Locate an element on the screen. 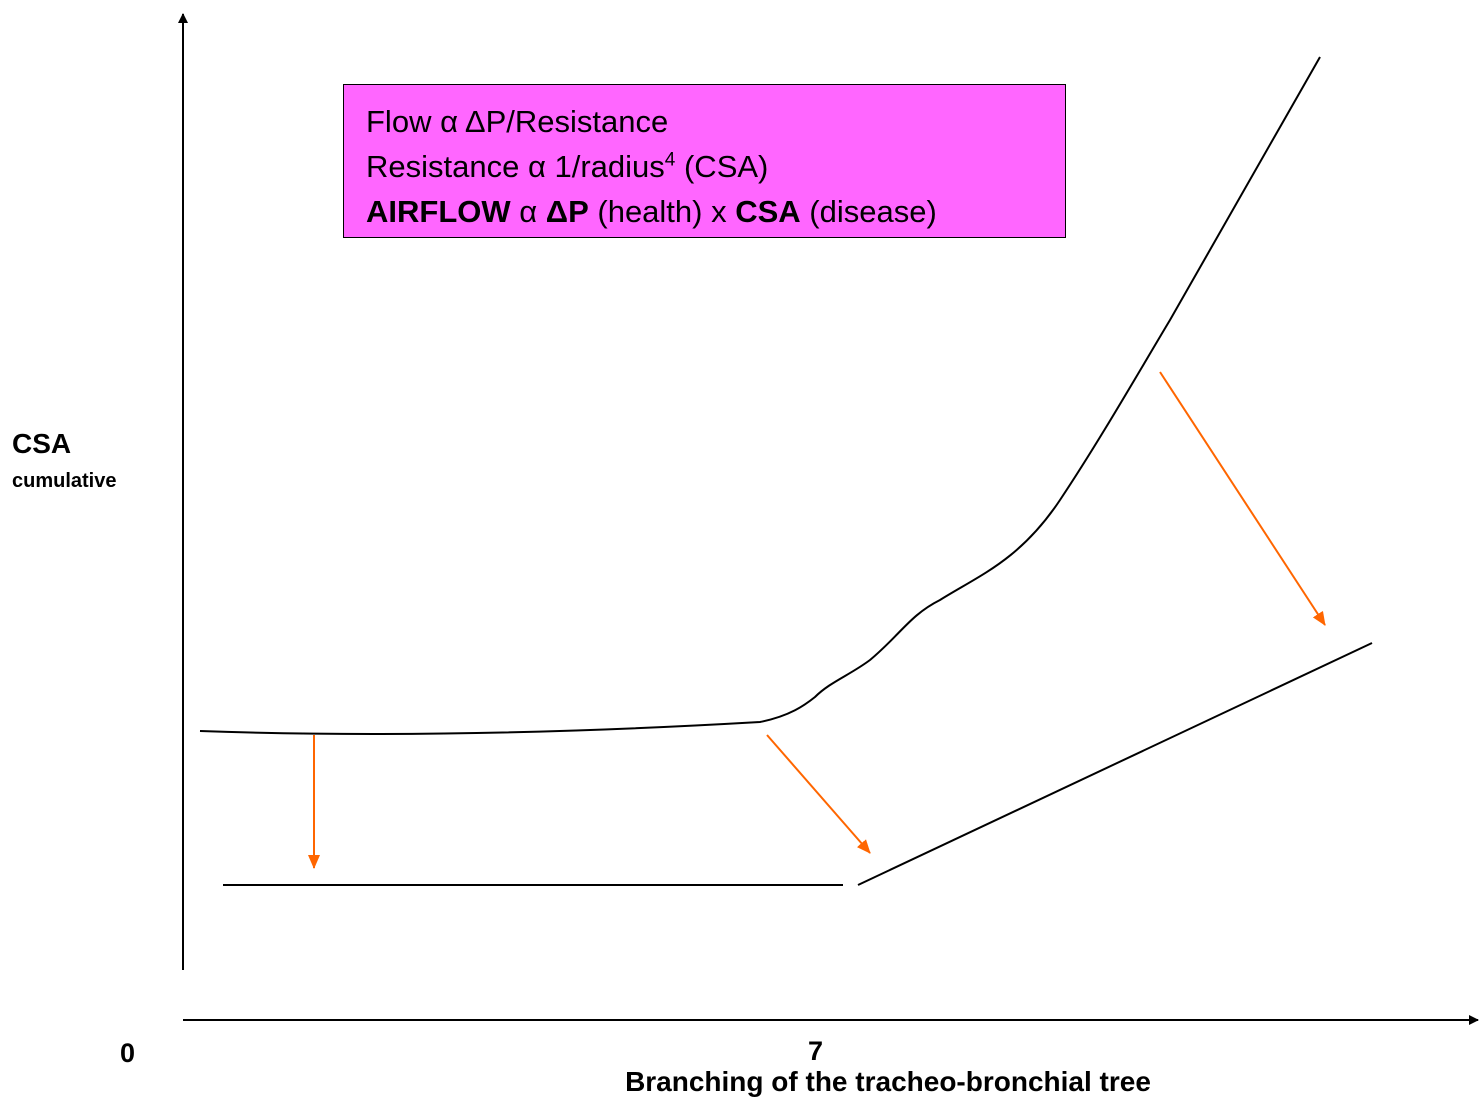 This screenshot has width=1480, height=1110. formula-line: AIRFLOW α ΔP (health) x CSA (disease) is located at coordinates (715, 211).